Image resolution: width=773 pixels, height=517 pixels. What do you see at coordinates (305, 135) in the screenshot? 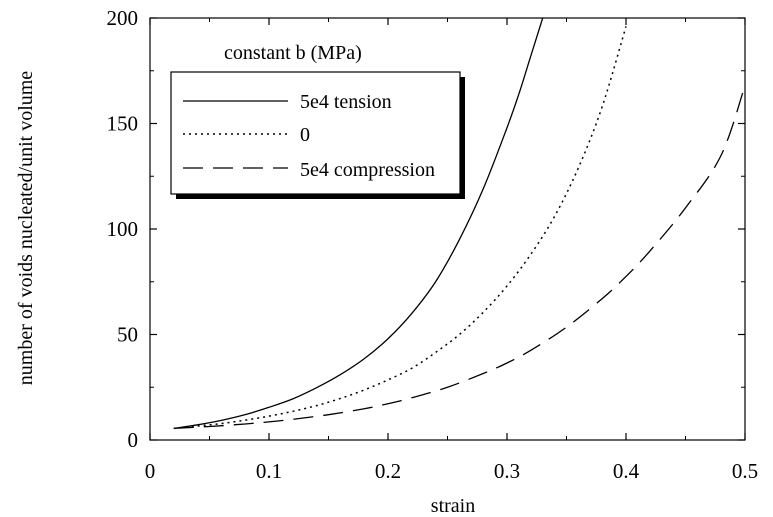
I see `legend-label-zero: 0` at bounding box center [305, 135].